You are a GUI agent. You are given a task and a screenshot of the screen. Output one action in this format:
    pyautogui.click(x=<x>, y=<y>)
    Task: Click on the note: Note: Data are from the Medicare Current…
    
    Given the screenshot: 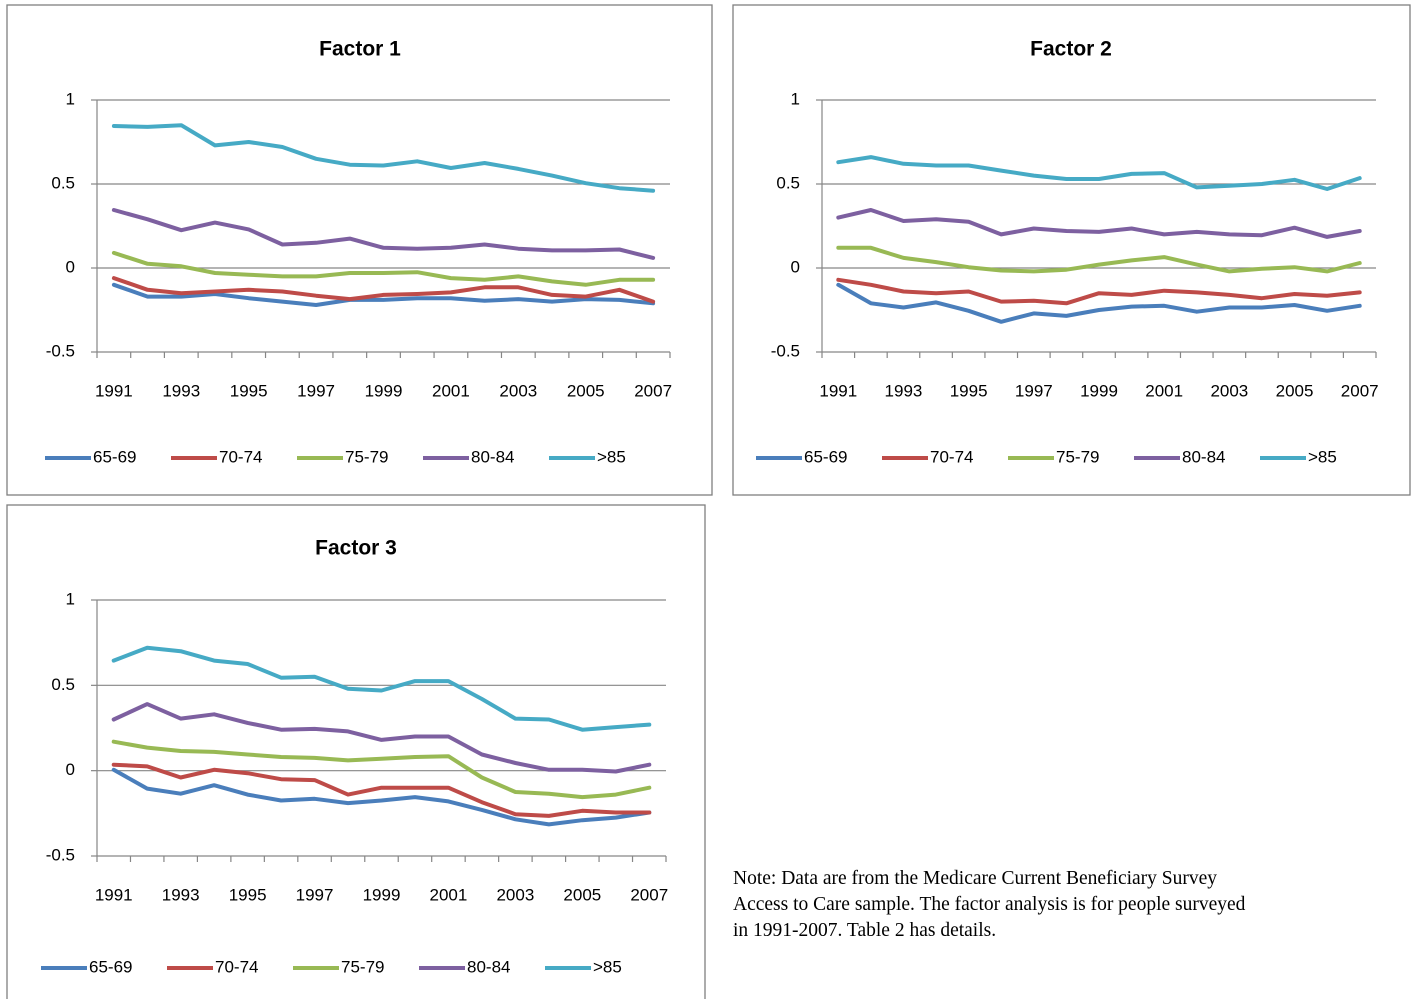 What is the action you would take?
    pyautogui.click(x=989, y=904)
    